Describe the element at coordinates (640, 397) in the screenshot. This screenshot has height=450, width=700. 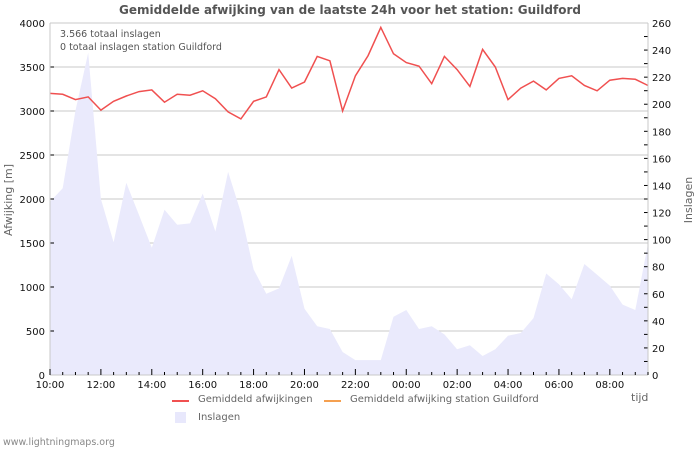
I see `x-axis-title: tijd` at that location.